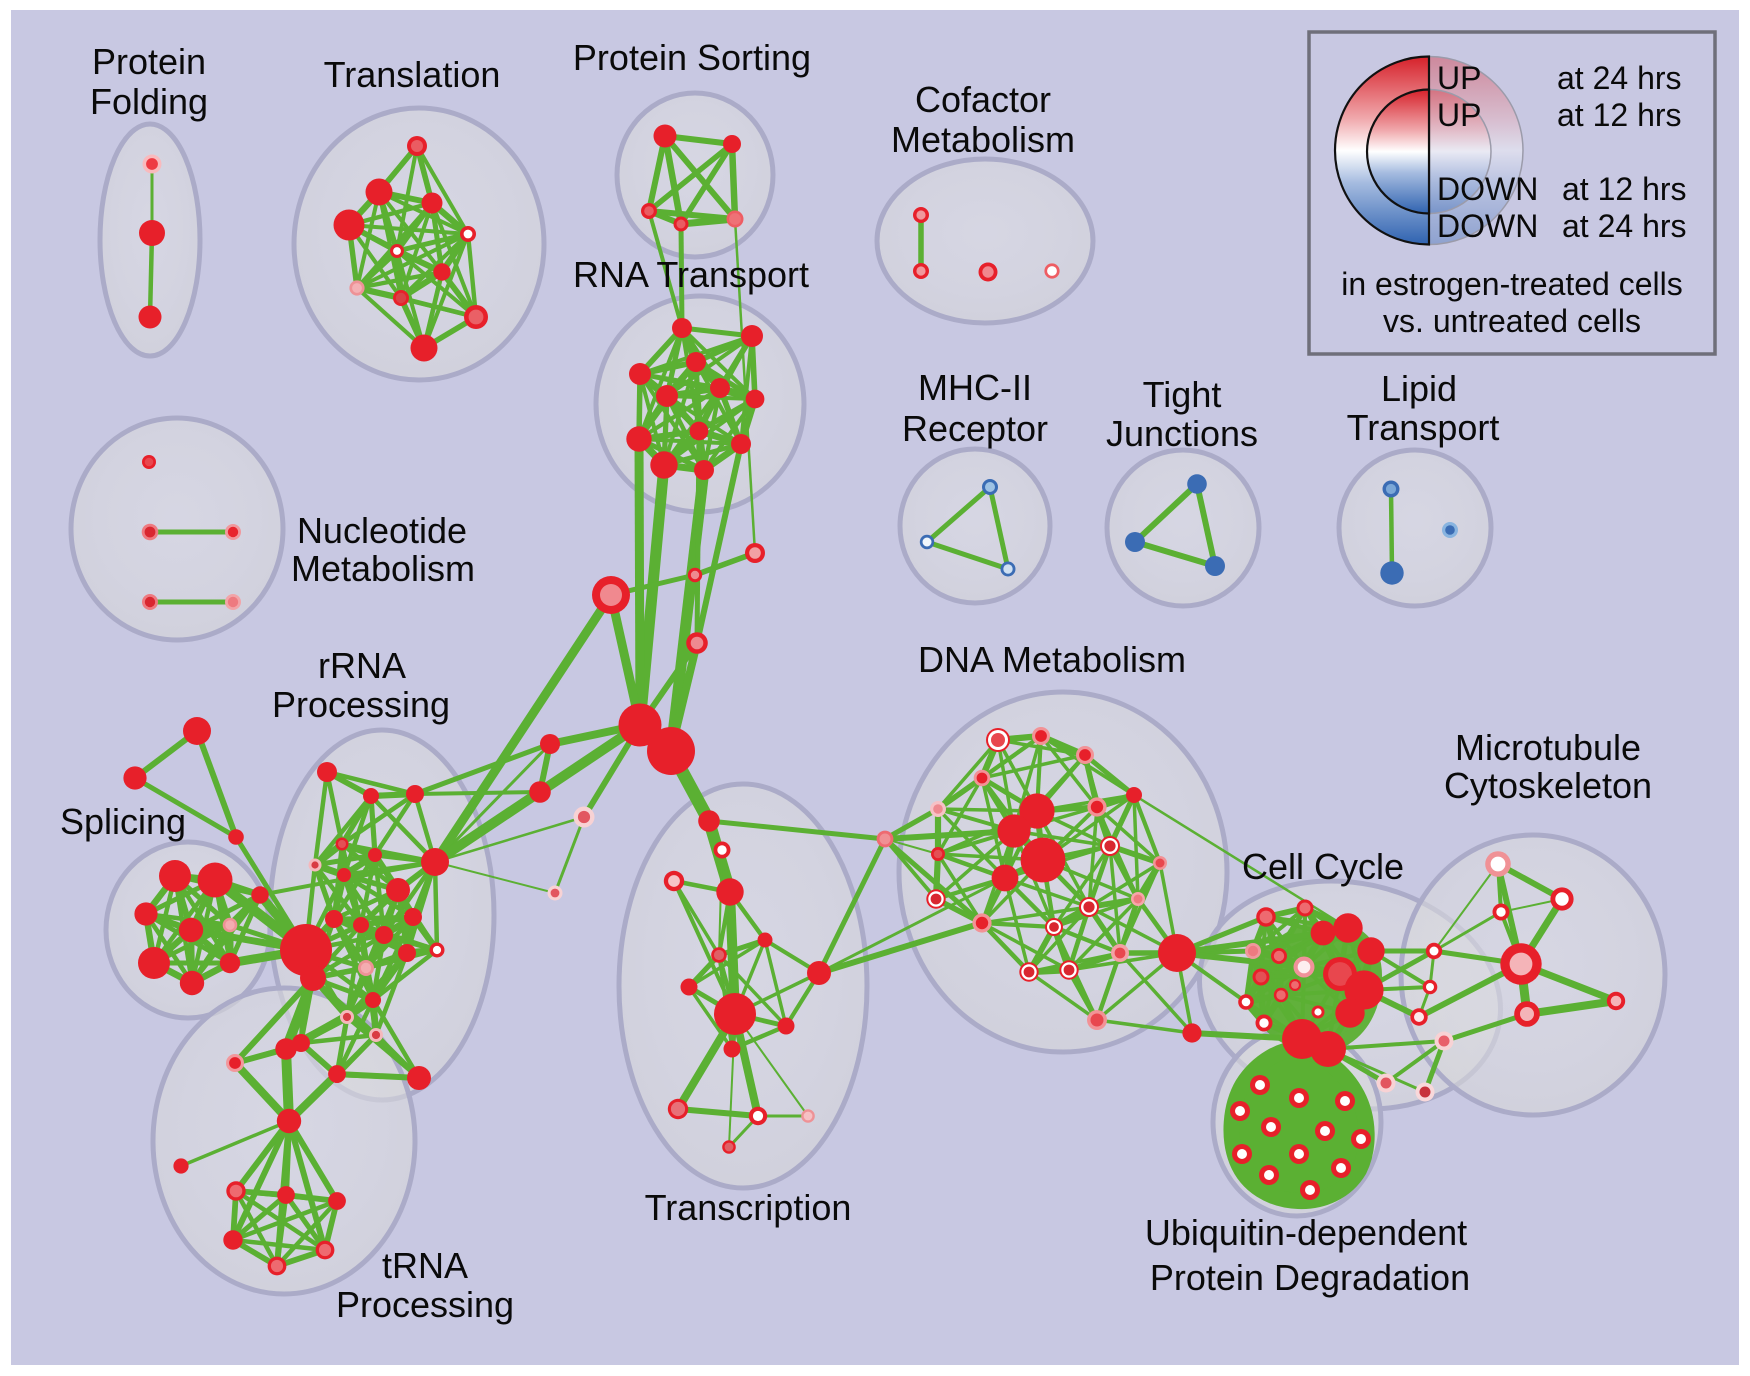 Image resolution: width=1750 pixels, height=1376 pixels. What do you see at coordinates (1548, 747) in the screenshot?
I see `svg-text: Microtubule` at bounding box center [1548, 747].